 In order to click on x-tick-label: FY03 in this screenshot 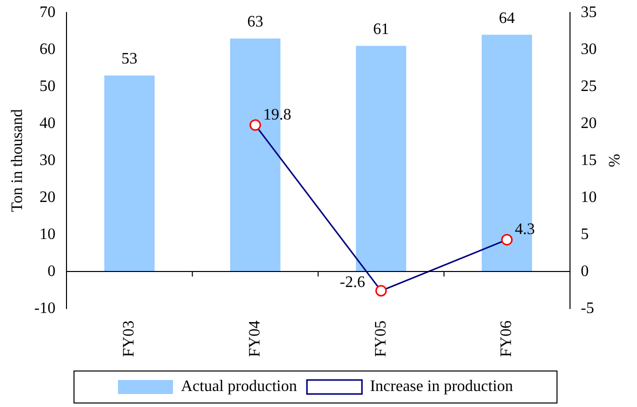, I will do `click(129, 338)`.